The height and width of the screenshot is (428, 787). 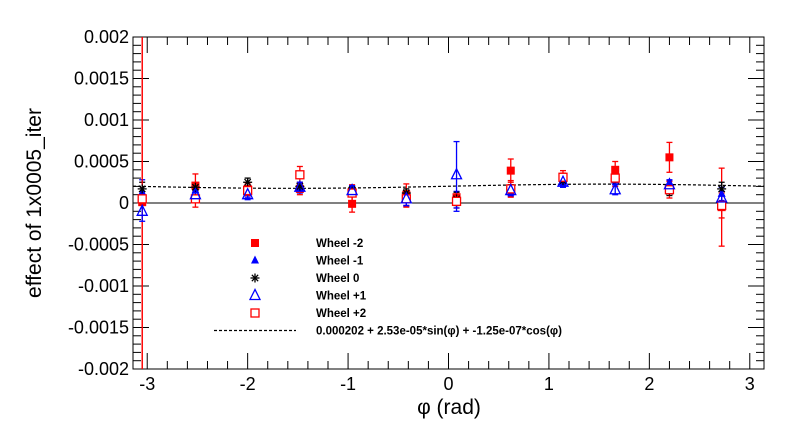 I want to click on x-tick-label: -3, so click(x=147, y=384).